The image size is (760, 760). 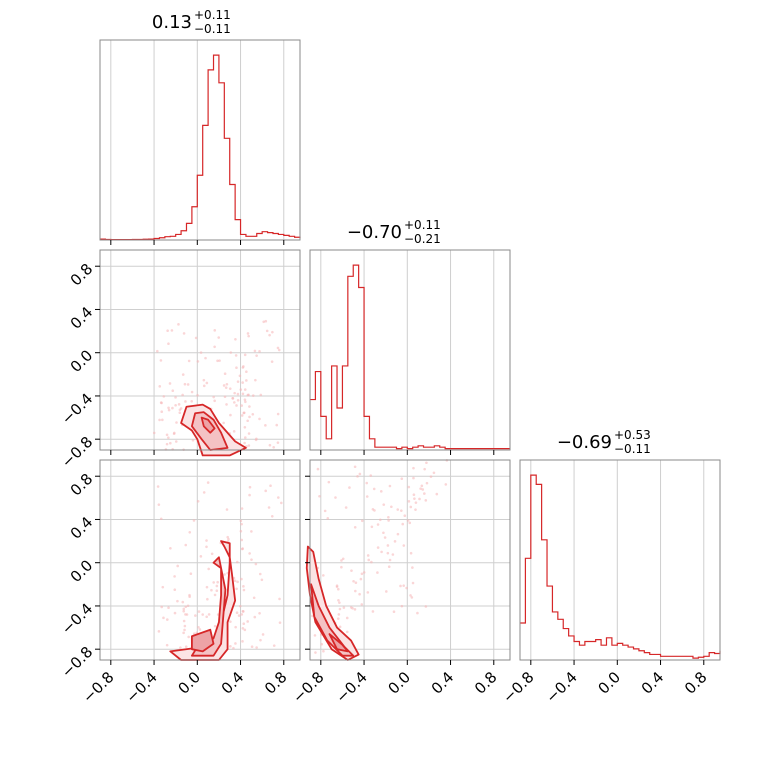 What do you see at coordinates (308, 687) in the screenshot?
I see `xtick-label-1-0: −0.8` at bounding box center [308, 687].